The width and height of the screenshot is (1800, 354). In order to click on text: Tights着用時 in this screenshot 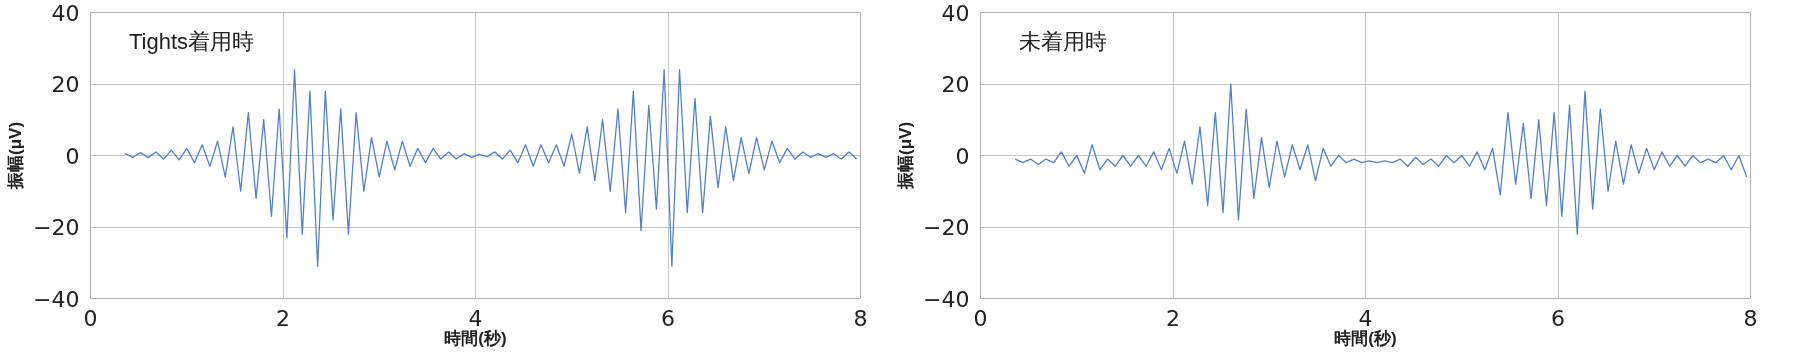, I will do `click(192, 41)`.